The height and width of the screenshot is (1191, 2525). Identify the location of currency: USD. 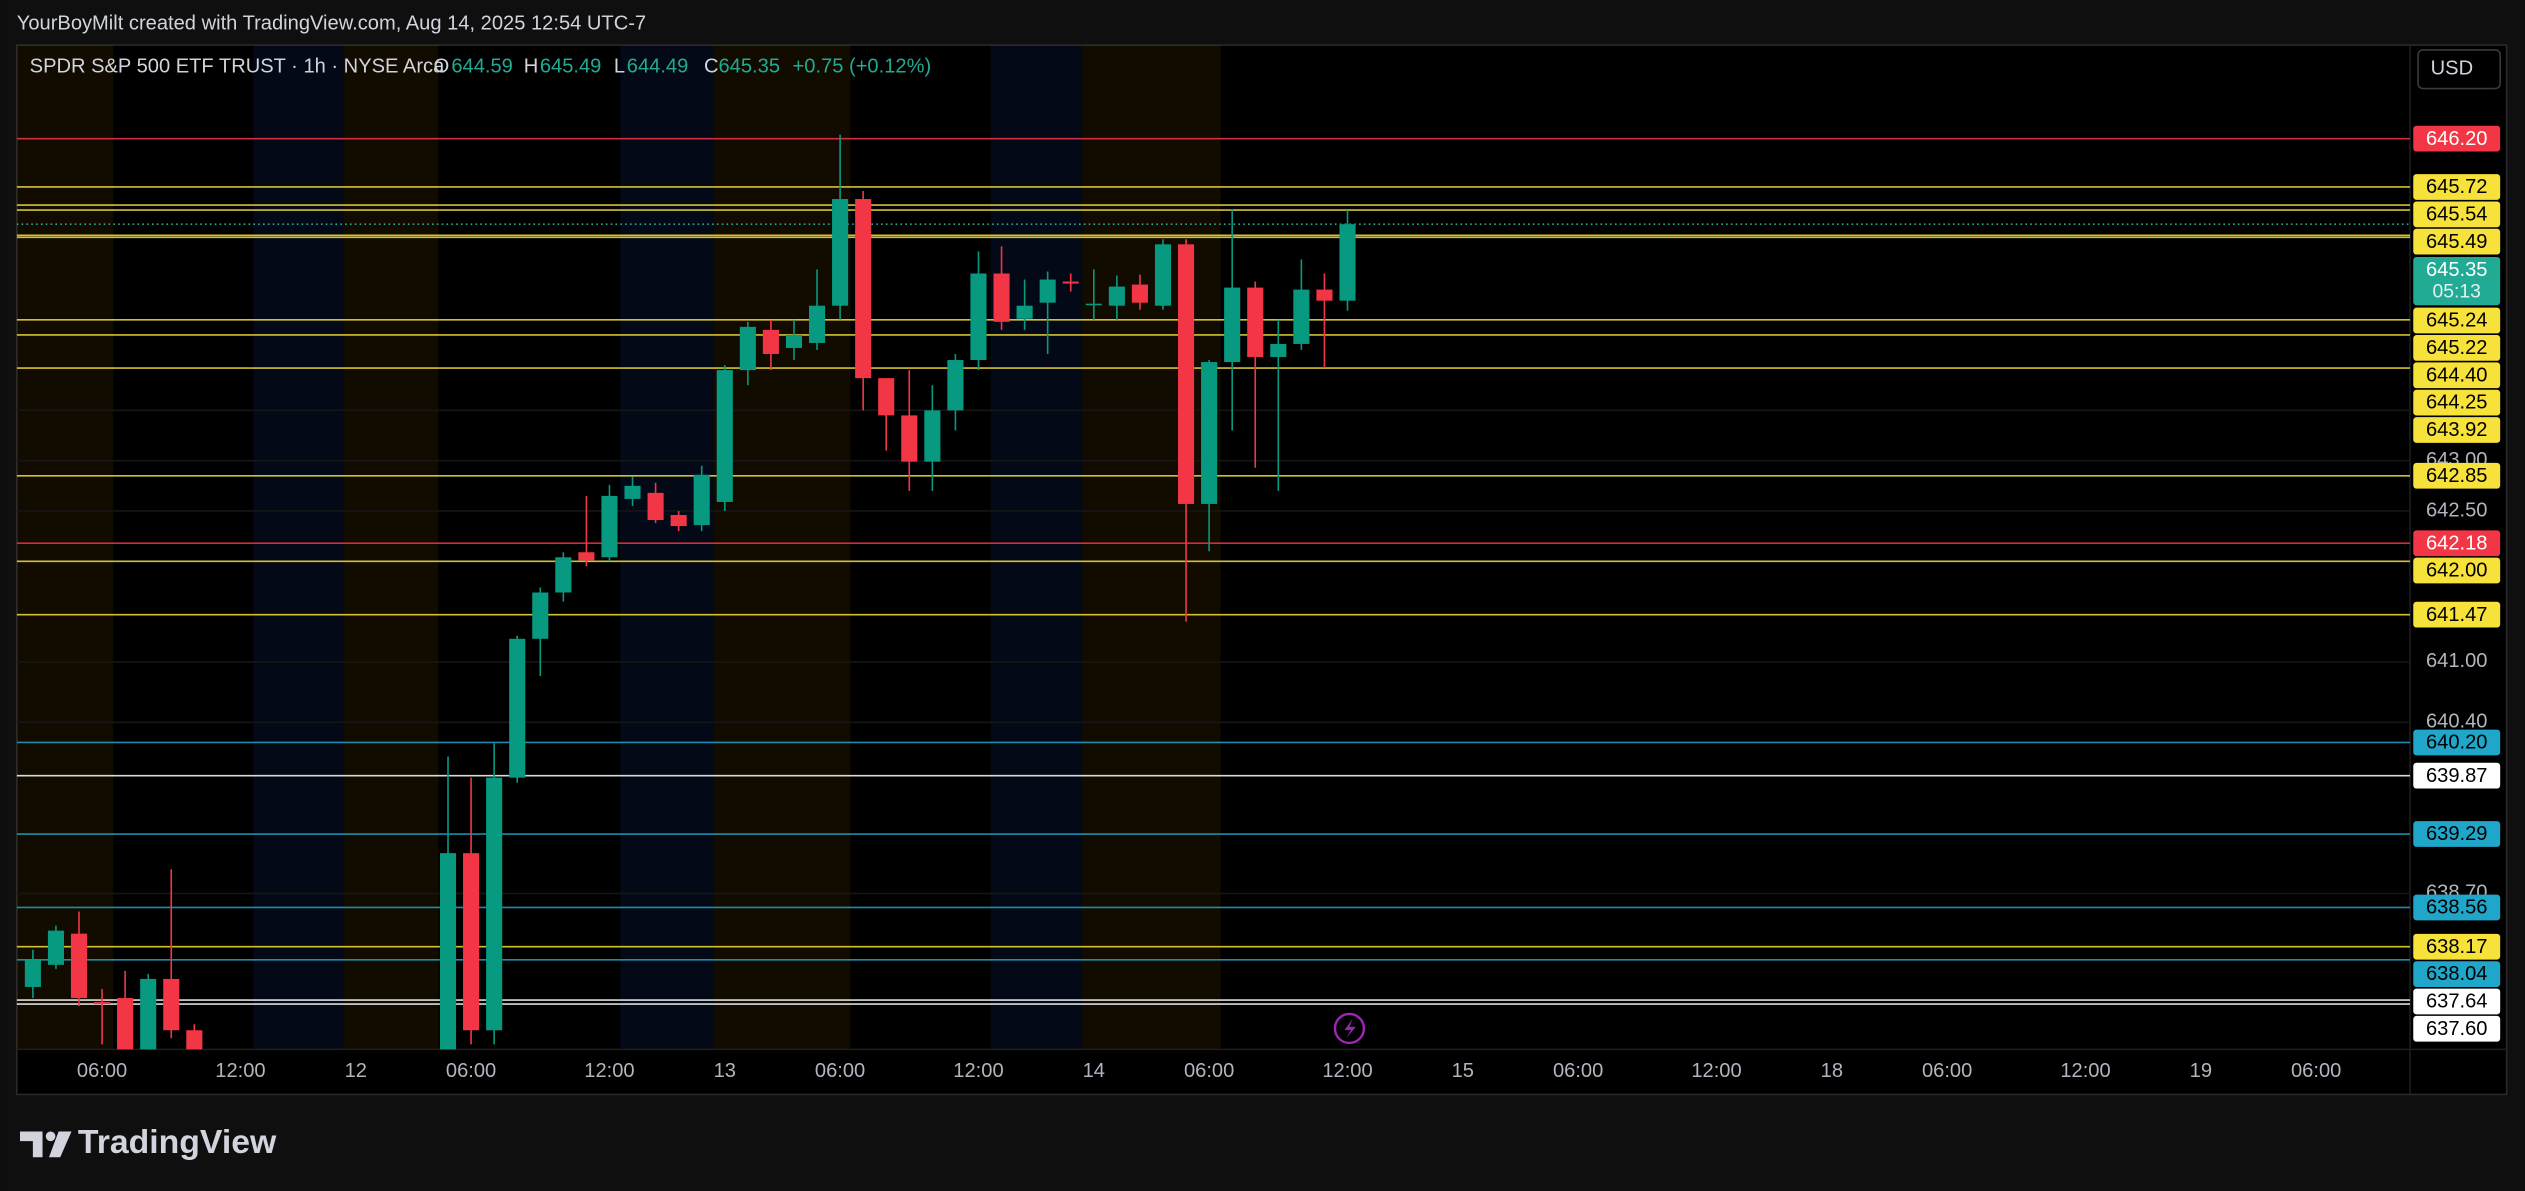
(2452, 69).